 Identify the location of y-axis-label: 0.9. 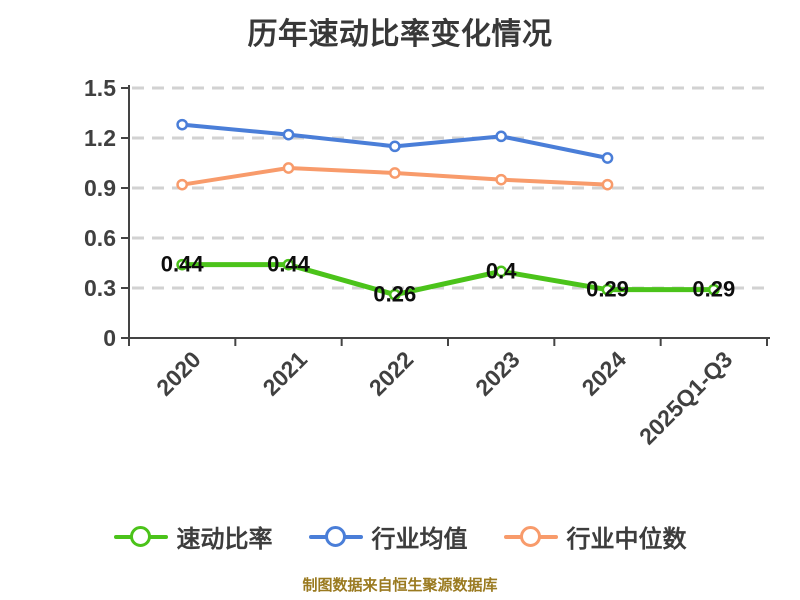
(100, 188).